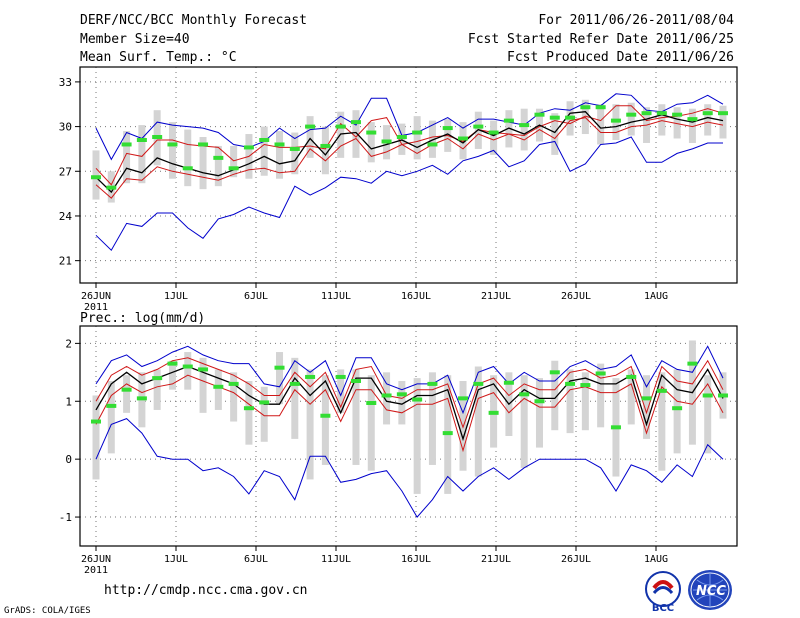 This screenshot has height=618, width=800. What do you see at coordinates (600, 39) in the screenshot?
I see `start-date: Fcst Started Refer Date 2011/06/25` at bounding box center [600, 39].